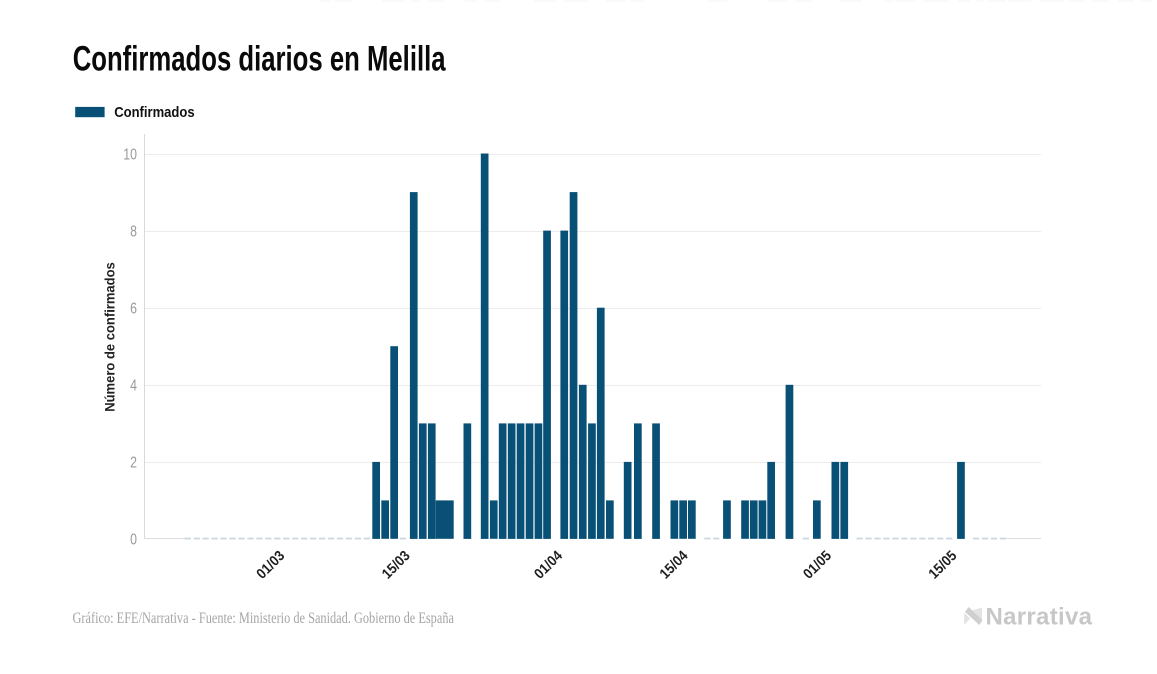 The height and width of the screenshot is (674, 1157). What do you see at coordinates (154, 112) in the screenshot?
I see `svg-text: Confirmados` at bounding box center [154, 112].